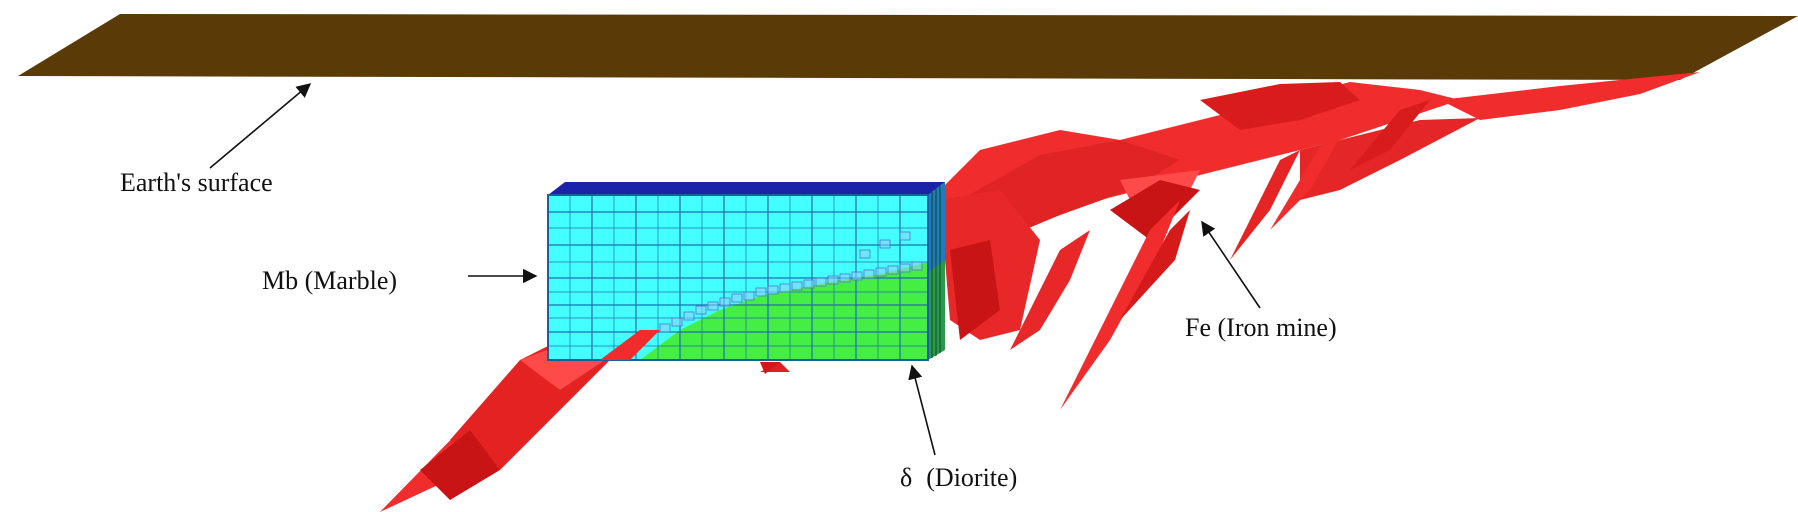  I want to click on label-diorite: δ (Diorite), so click(958, 478).